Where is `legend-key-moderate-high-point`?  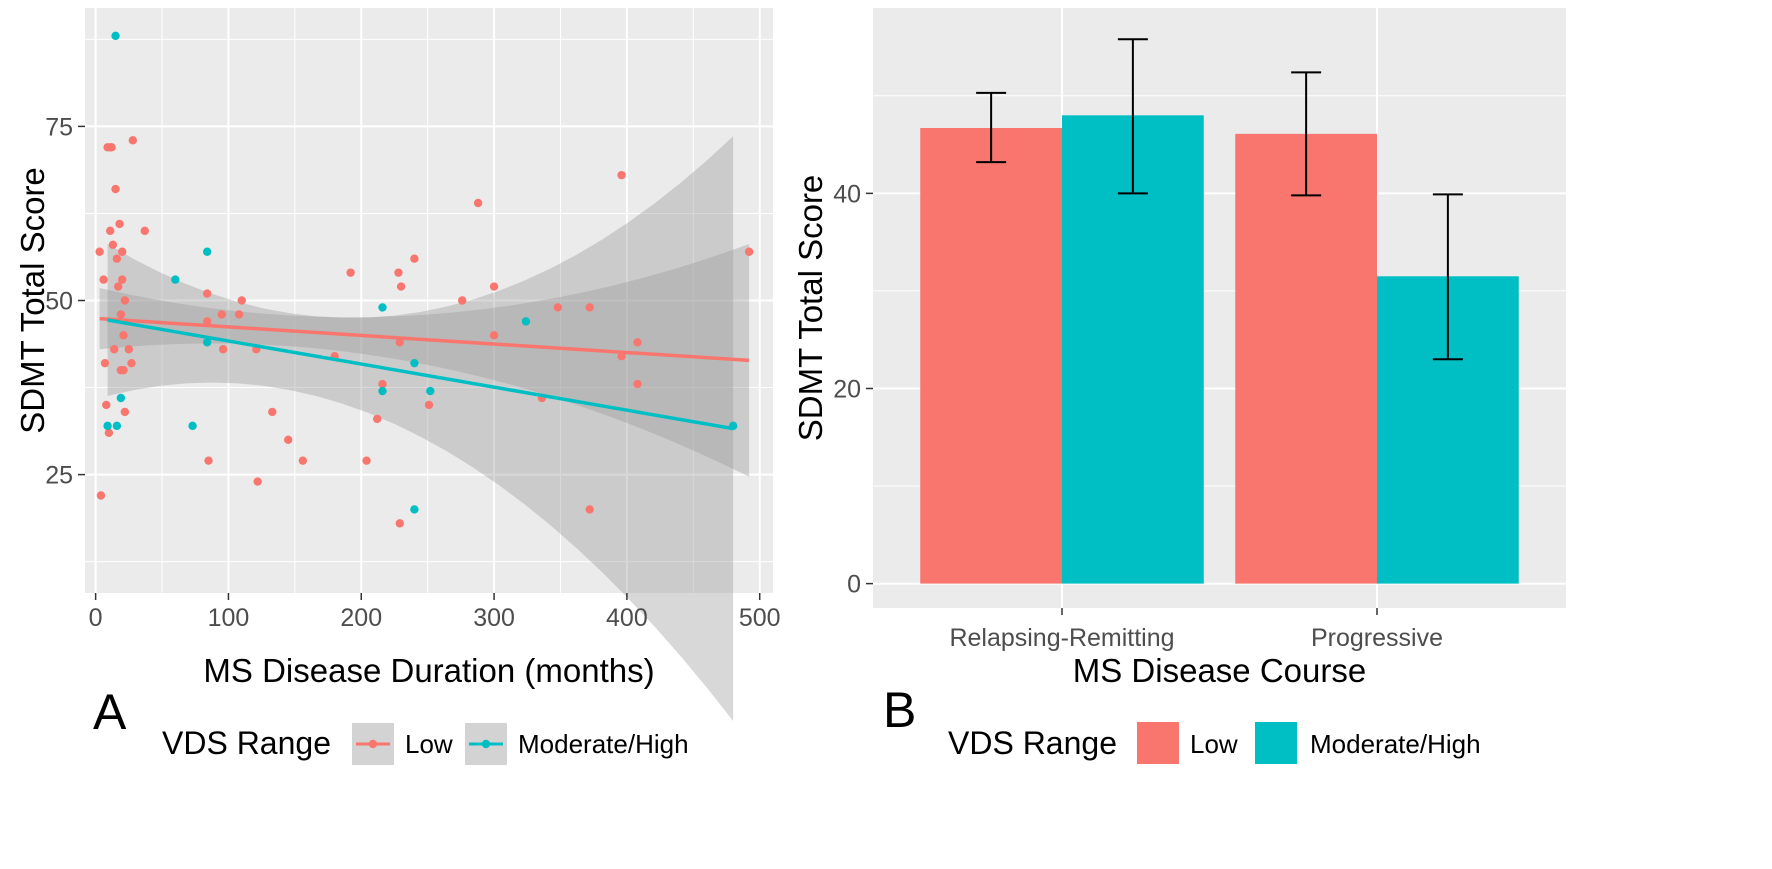 legend-key-moderate-high-point is located at coordinates (486, 744).